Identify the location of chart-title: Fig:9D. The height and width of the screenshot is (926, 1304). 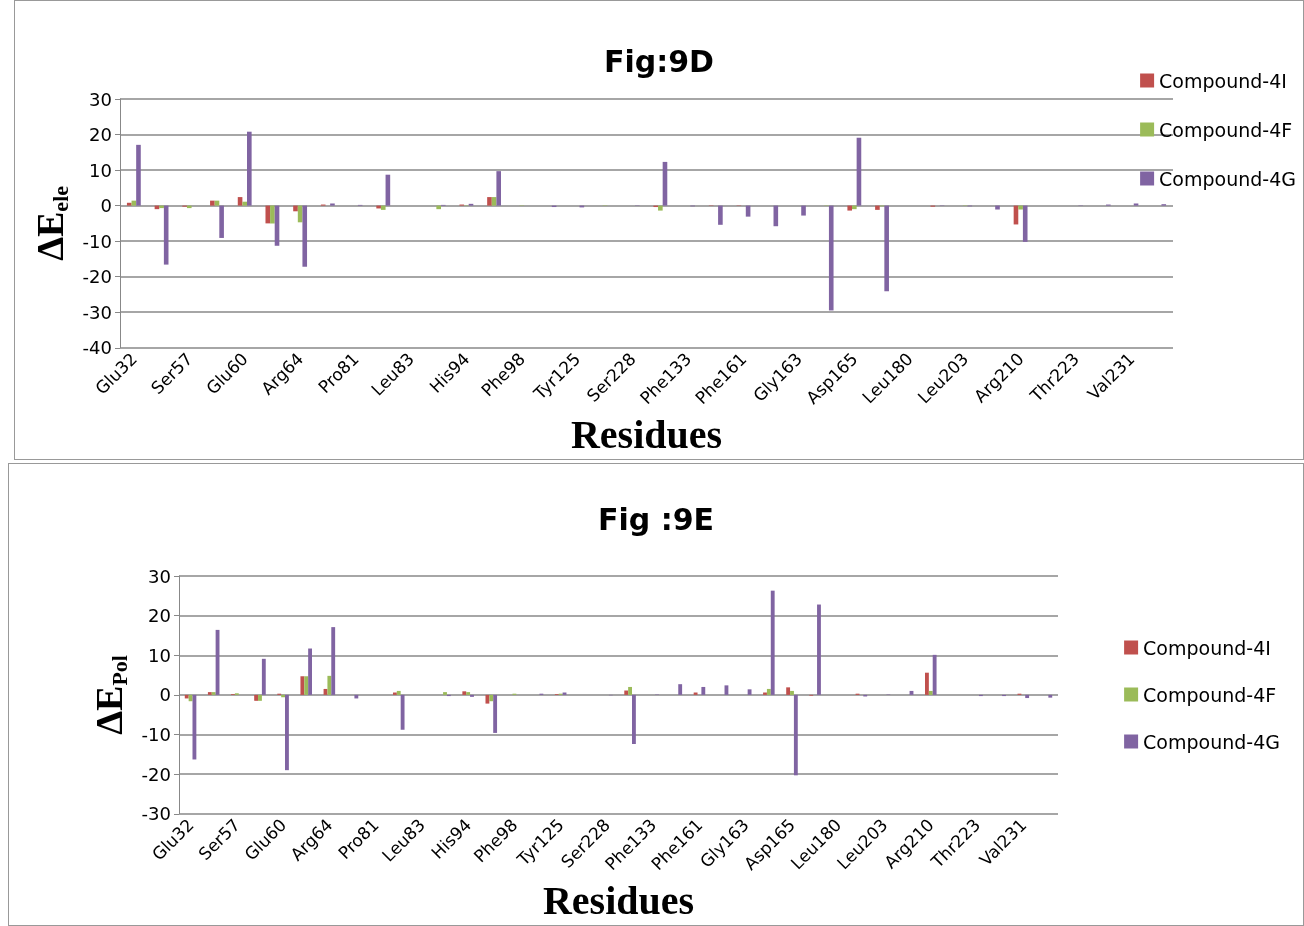
(659, 61).